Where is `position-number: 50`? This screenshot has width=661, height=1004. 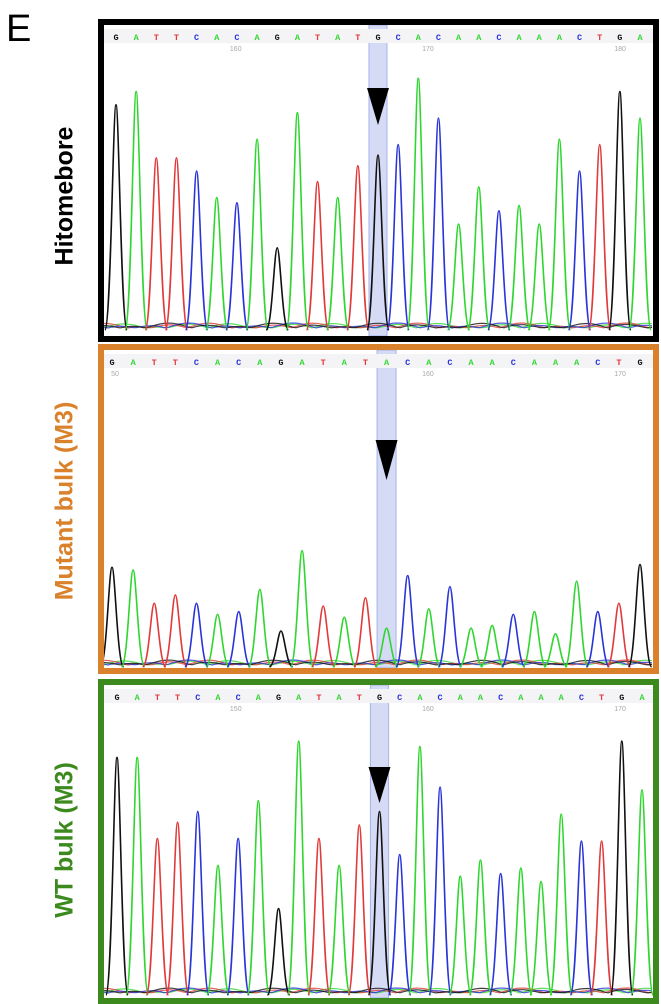 position-number: 50 is located at coordinates (115, 374).